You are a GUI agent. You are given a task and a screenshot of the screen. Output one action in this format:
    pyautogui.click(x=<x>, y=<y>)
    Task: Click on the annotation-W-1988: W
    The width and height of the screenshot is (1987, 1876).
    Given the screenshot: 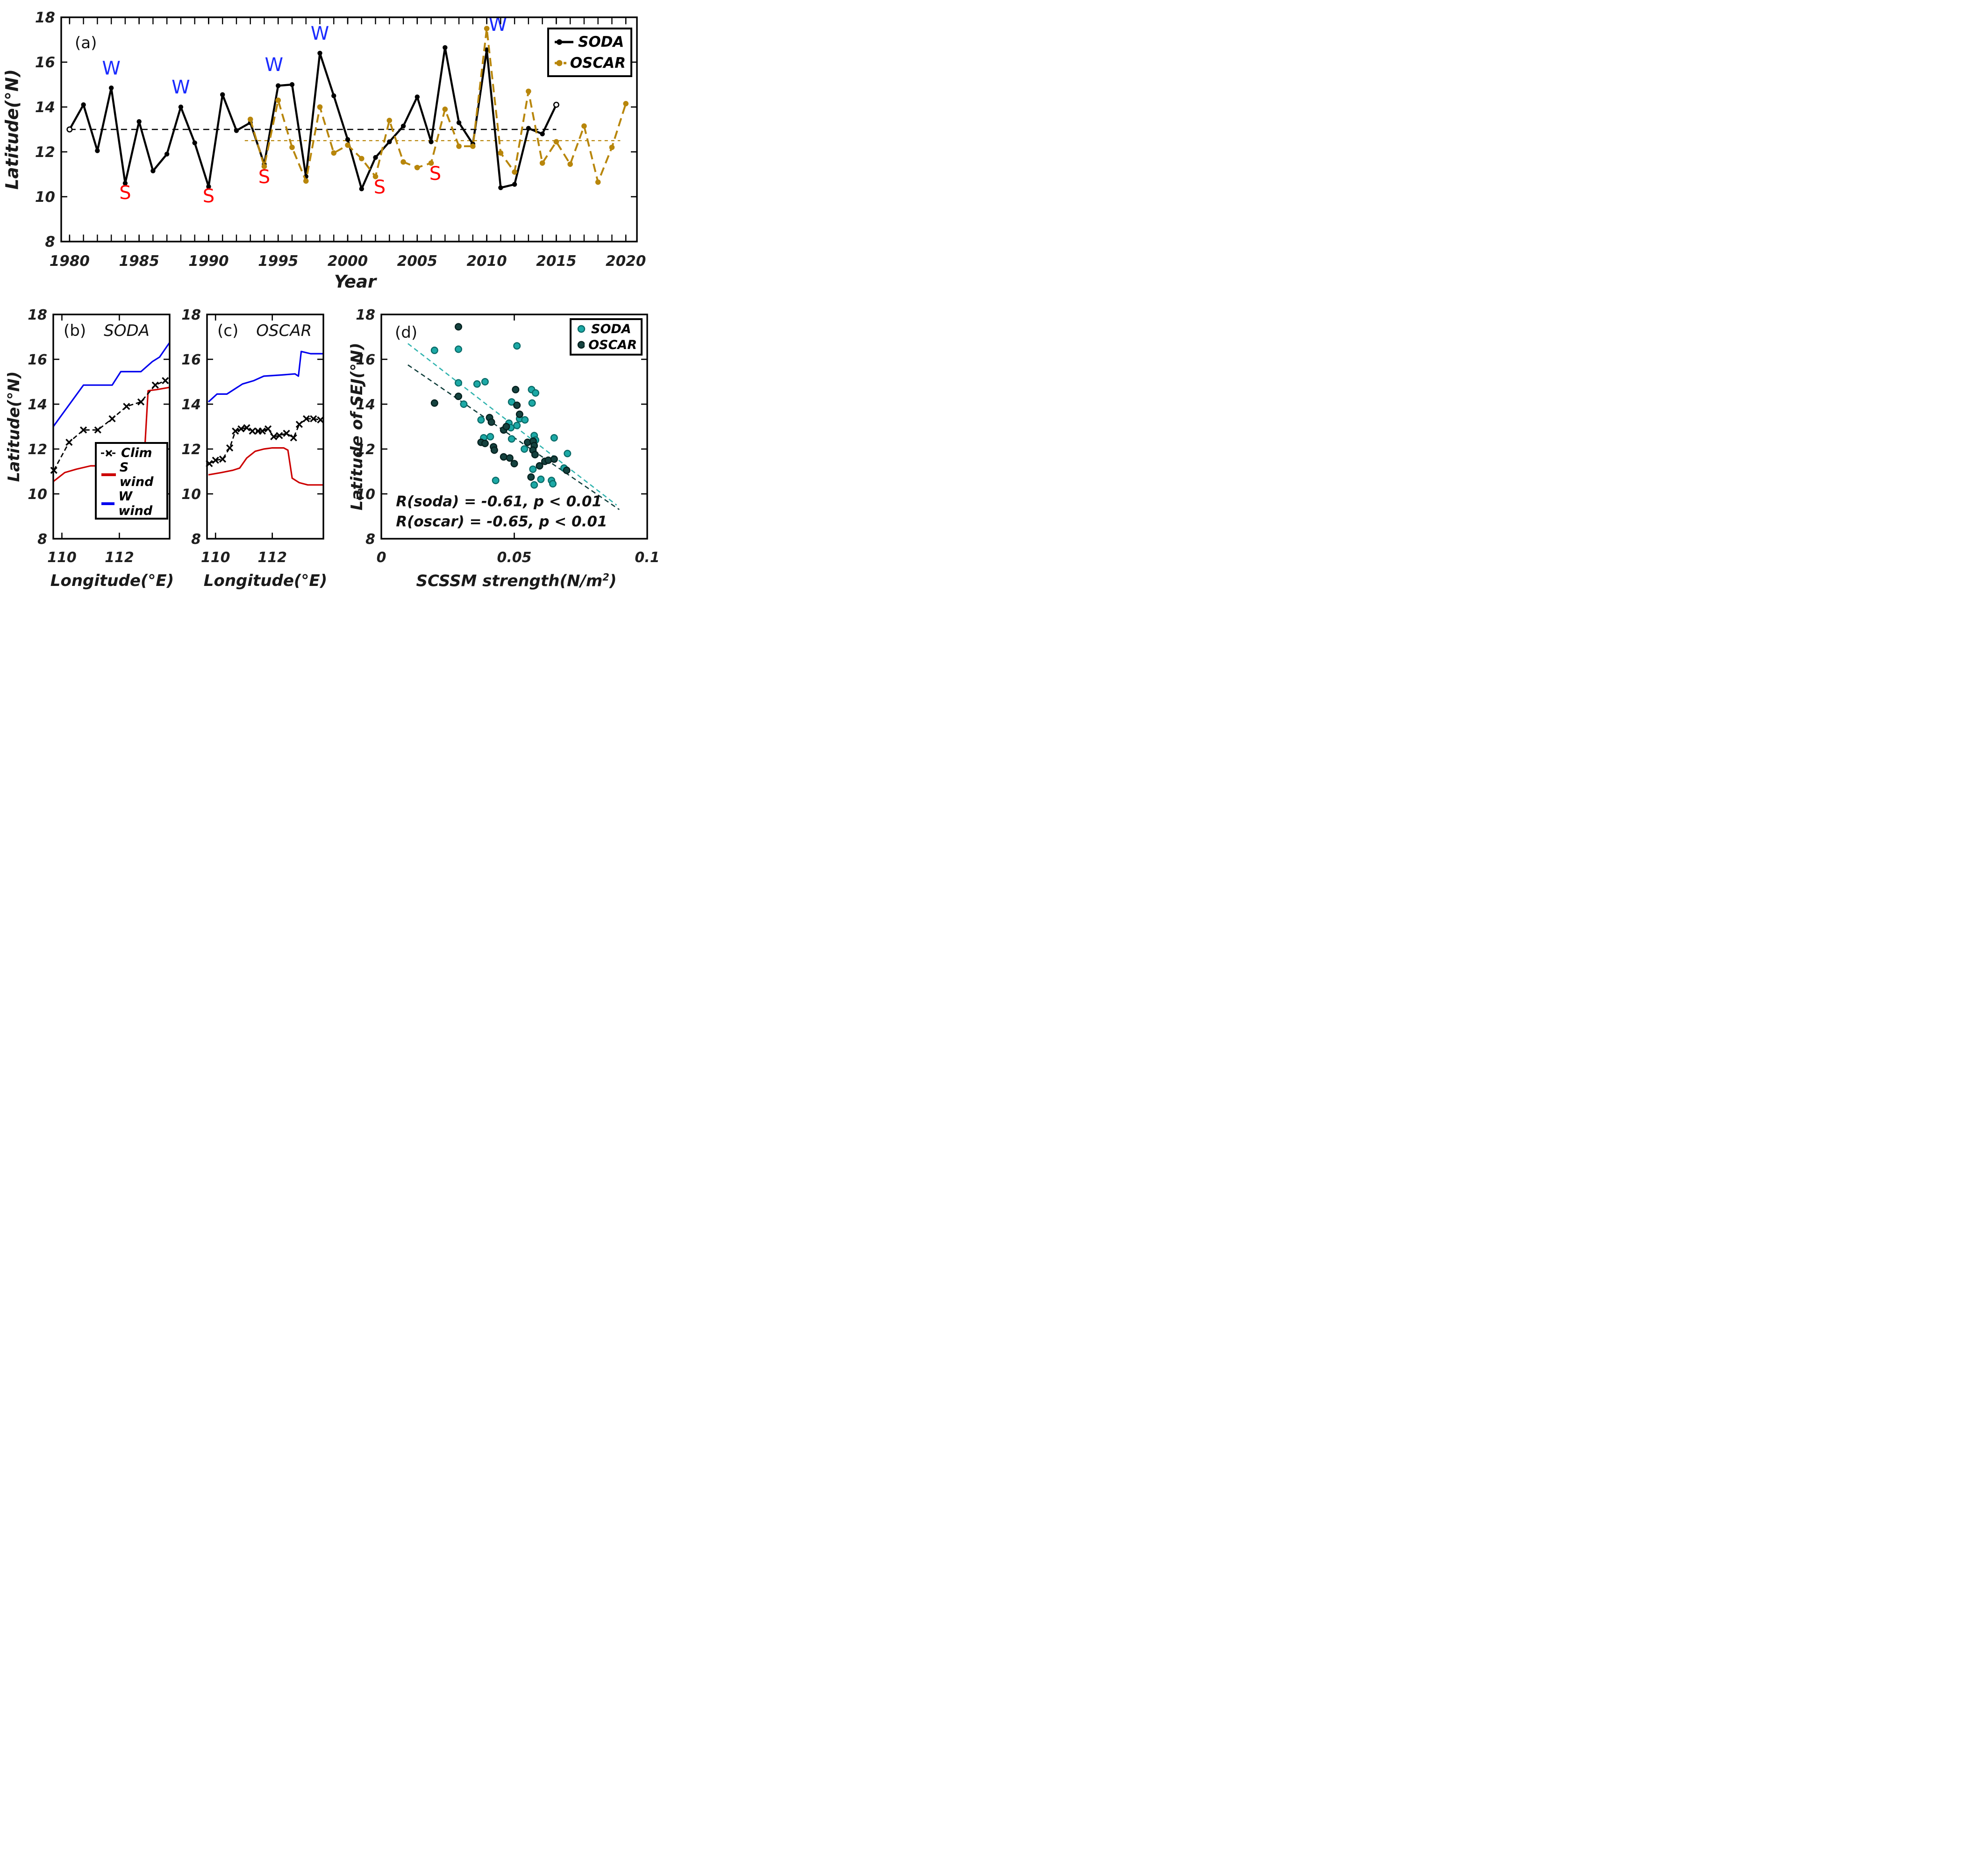 What is the action you would take?
    pyautogui.click(x=181, y=87)
    